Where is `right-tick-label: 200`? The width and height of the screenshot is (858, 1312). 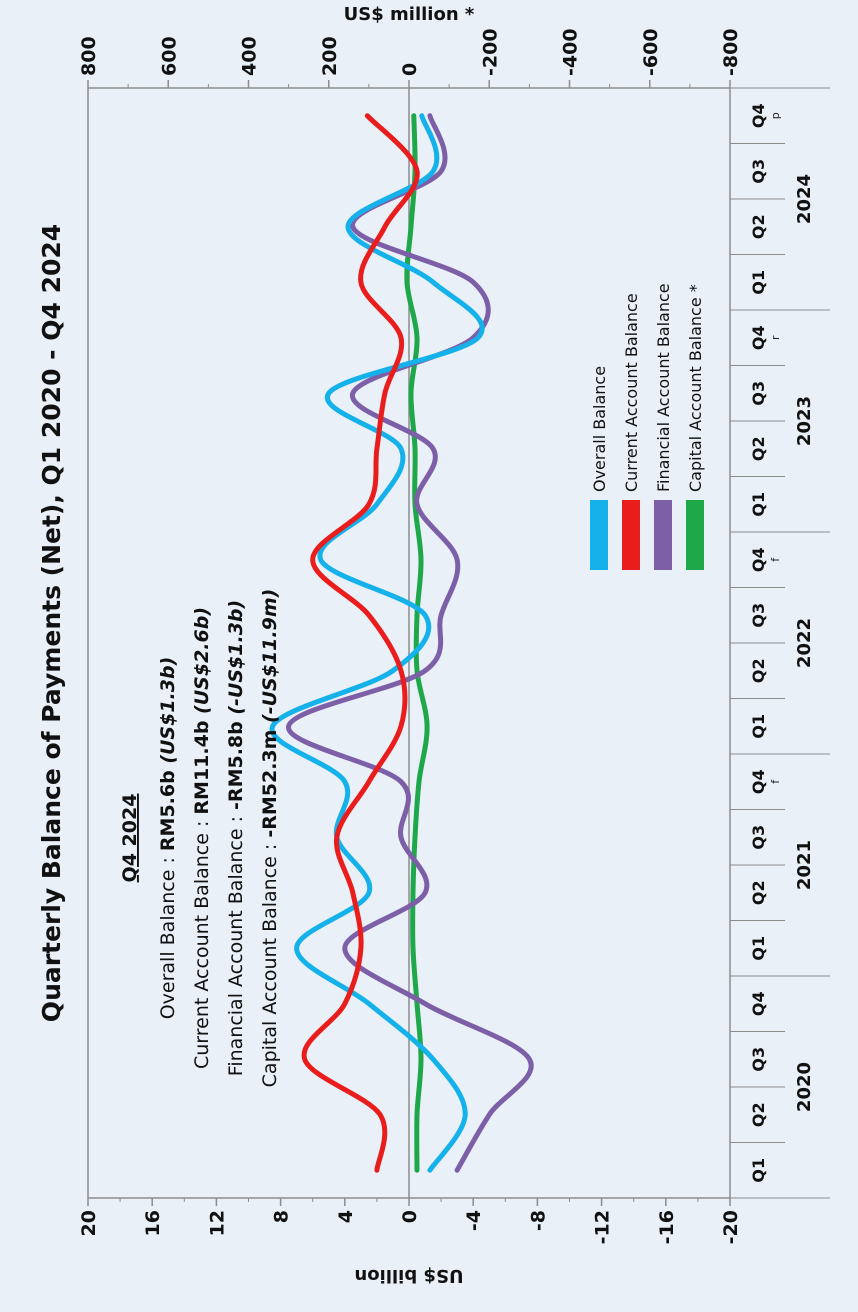
right-tick-label: 200 is located at coordinates (330, 56).